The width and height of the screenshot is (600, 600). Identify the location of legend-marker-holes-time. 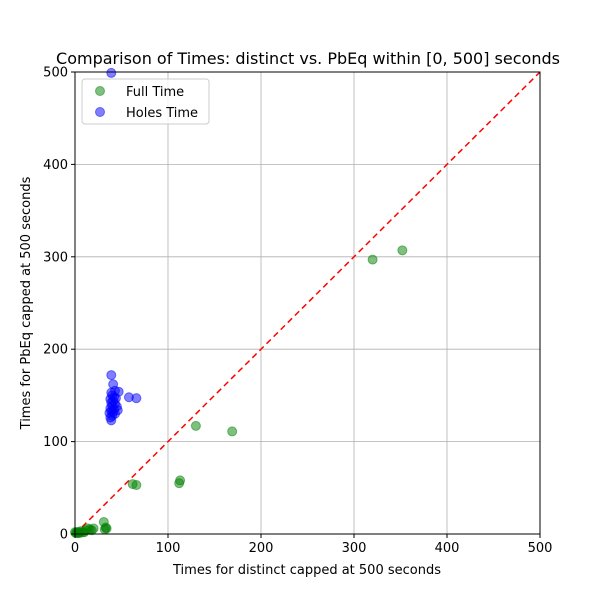
(100, 112).